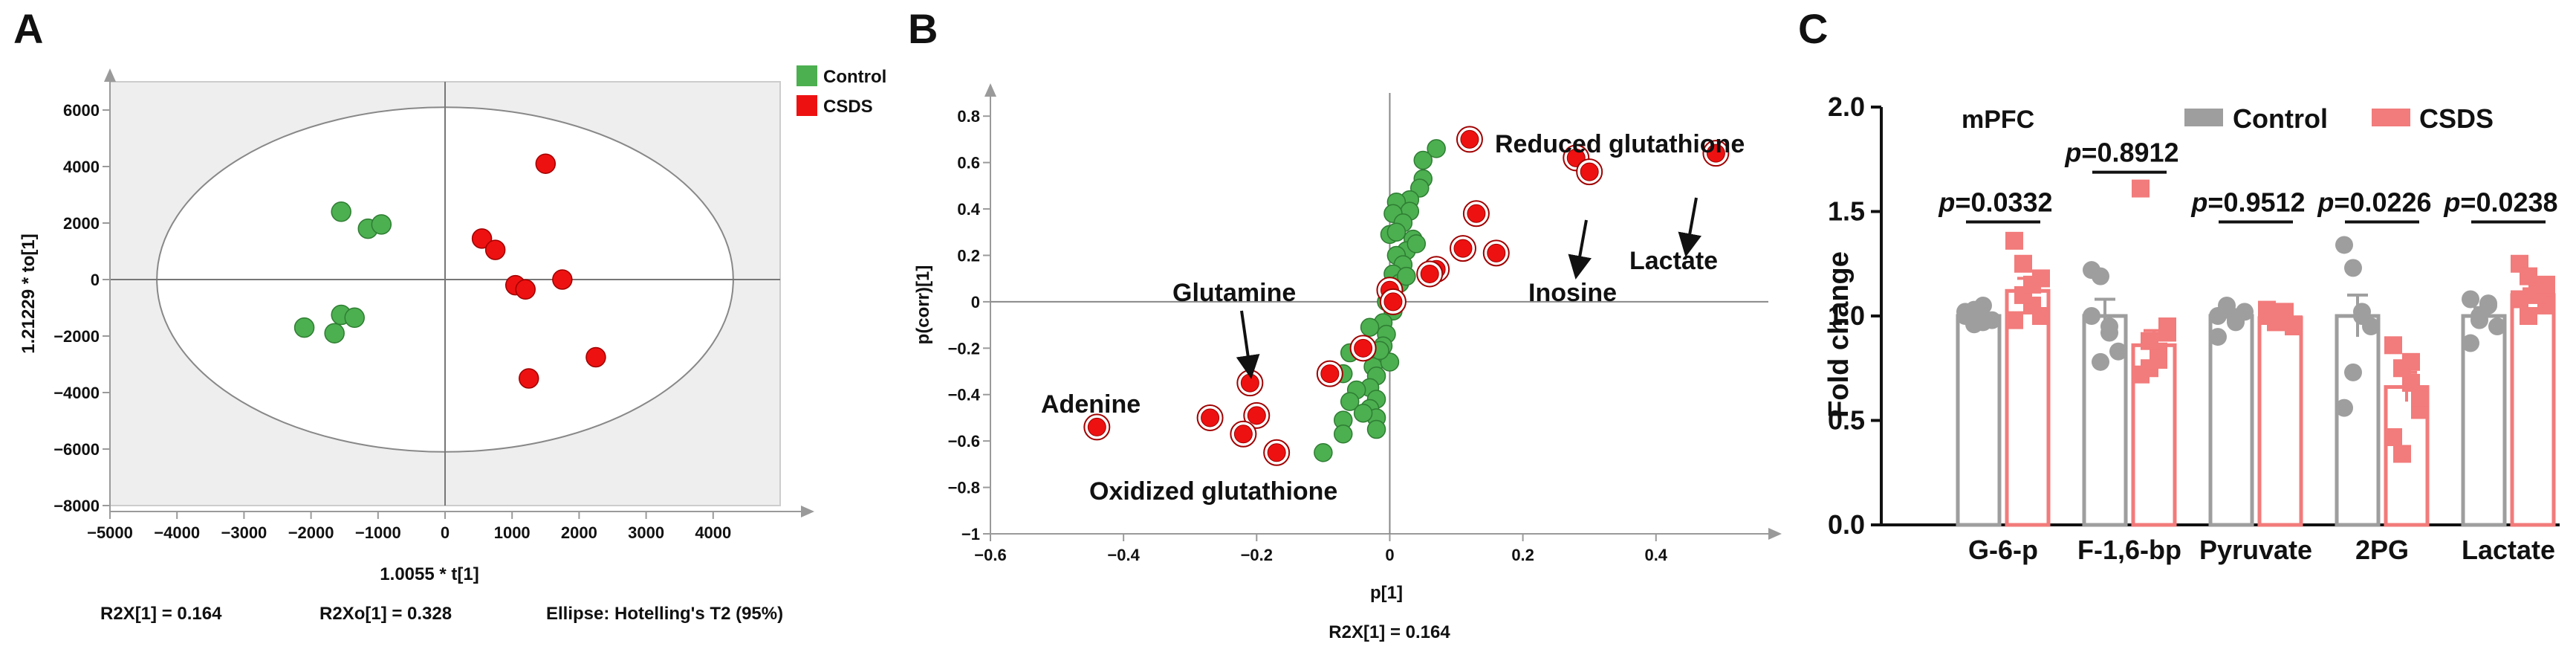 The height and width of the screenshot is (655, 2576). What do you see at coordinates (81, 223) in the screenshot?
I see `y-tick-label: 2000` at bounding box center [81, 223].